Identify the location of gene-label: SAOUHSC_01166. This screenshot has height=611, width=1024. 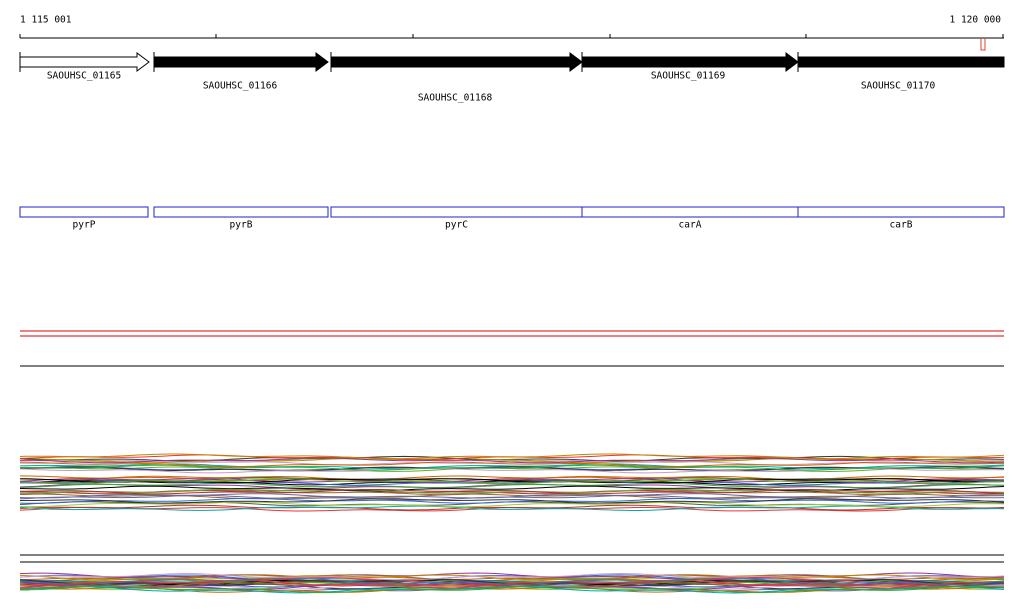
(240, 86).